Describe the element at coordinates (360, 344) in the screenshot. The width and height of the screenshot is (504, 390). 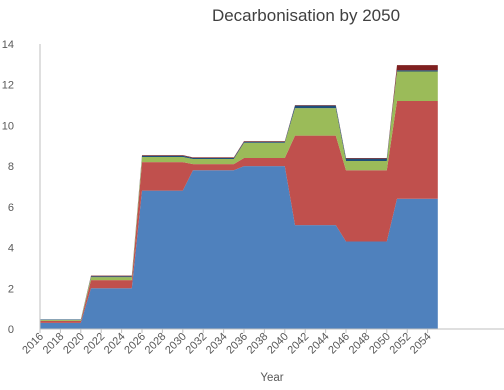
I see `x-tick-label: 2048` at that location.